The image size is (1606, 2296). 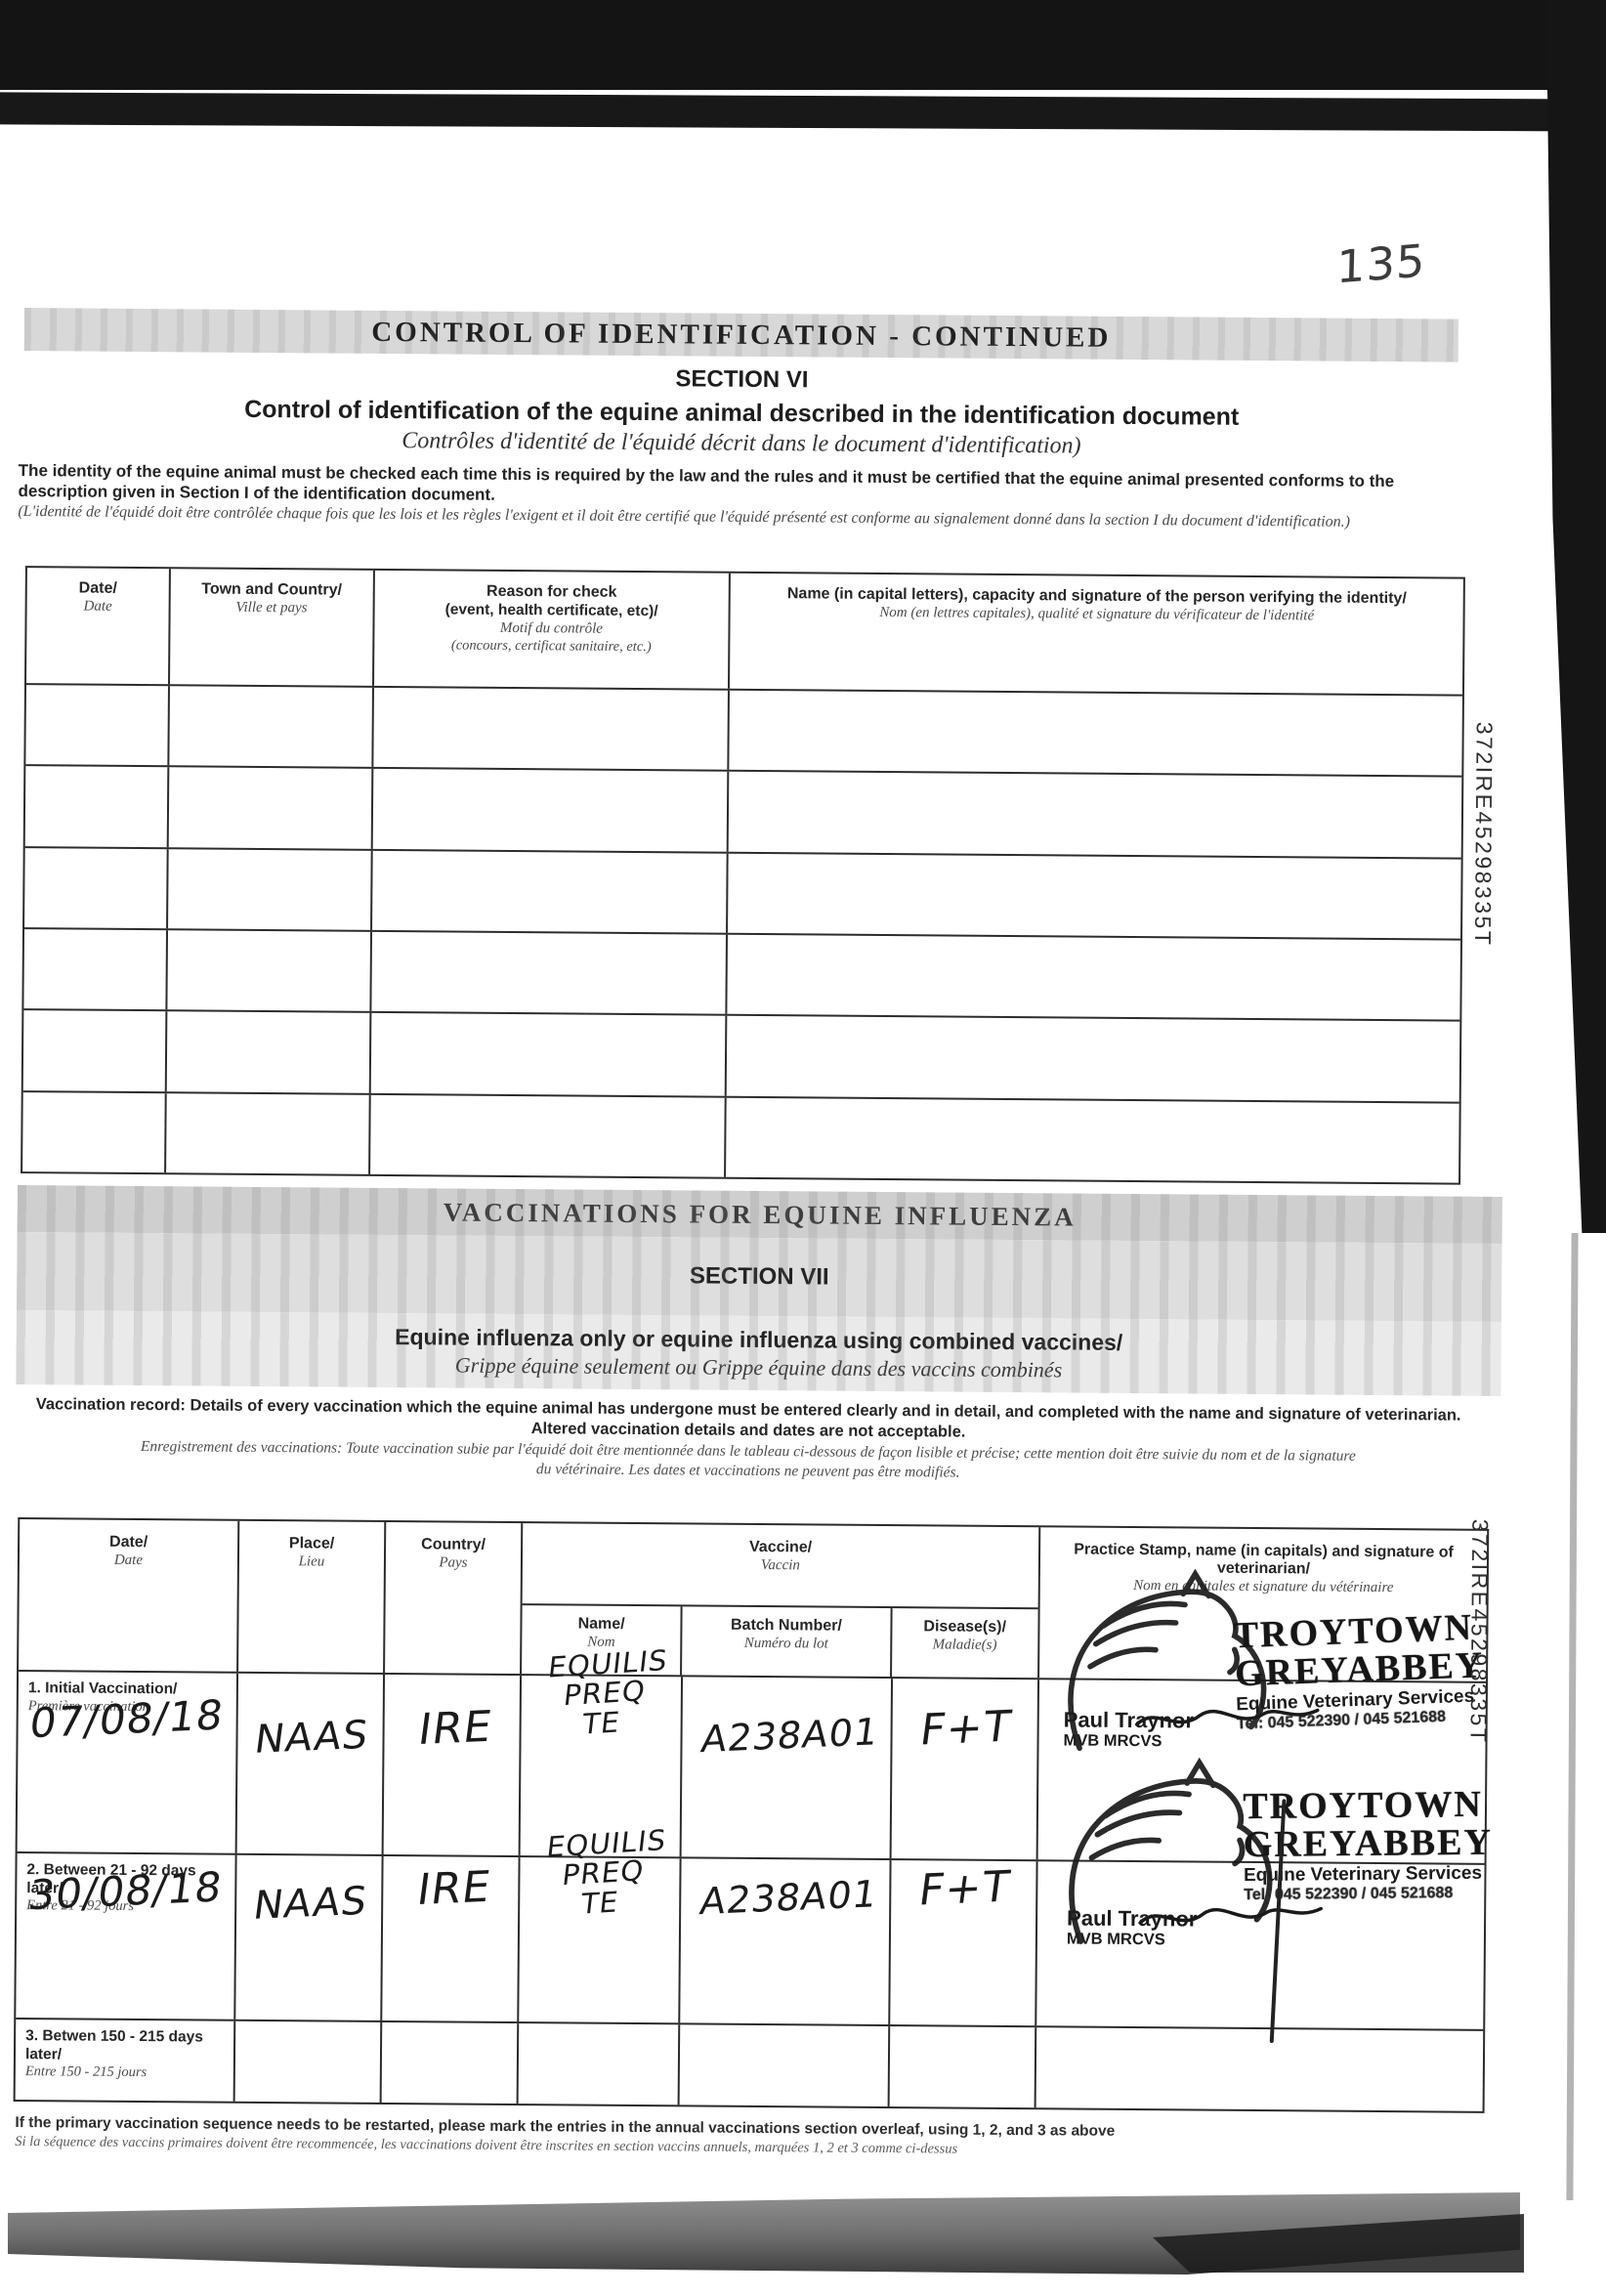 I want to click on handwritten-page-number: 135, so click(x=1381, y=264).